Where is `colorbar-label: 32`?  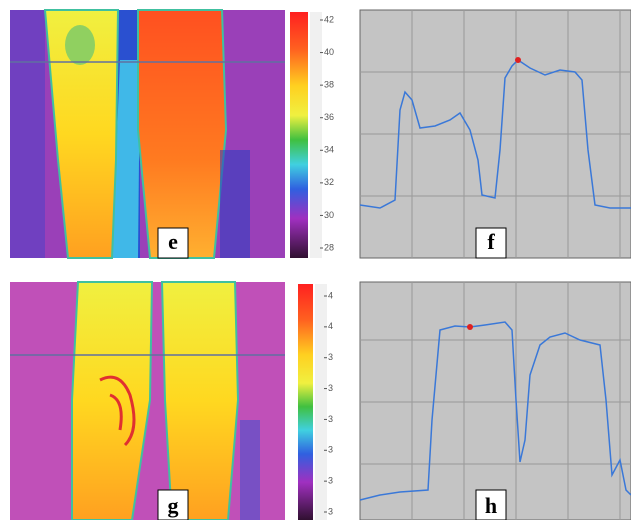 colorbar-label: 32 is located at coordinates (329, 182).